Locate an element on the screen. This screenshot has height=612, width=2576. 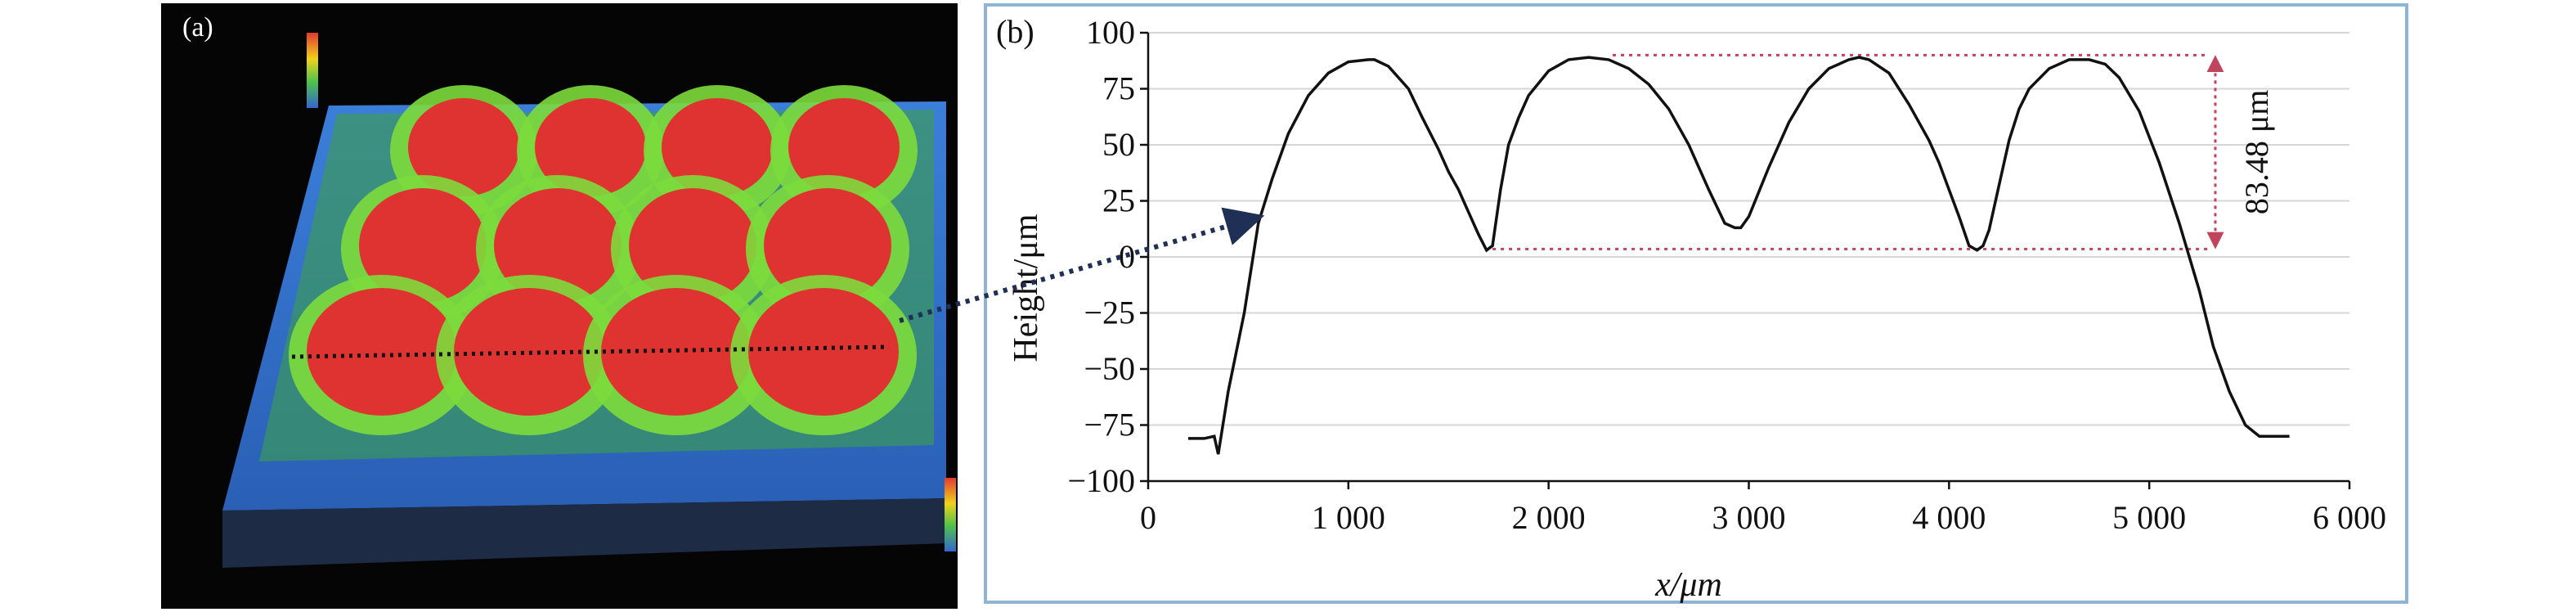
base-side is located at coordinates (584, 533).